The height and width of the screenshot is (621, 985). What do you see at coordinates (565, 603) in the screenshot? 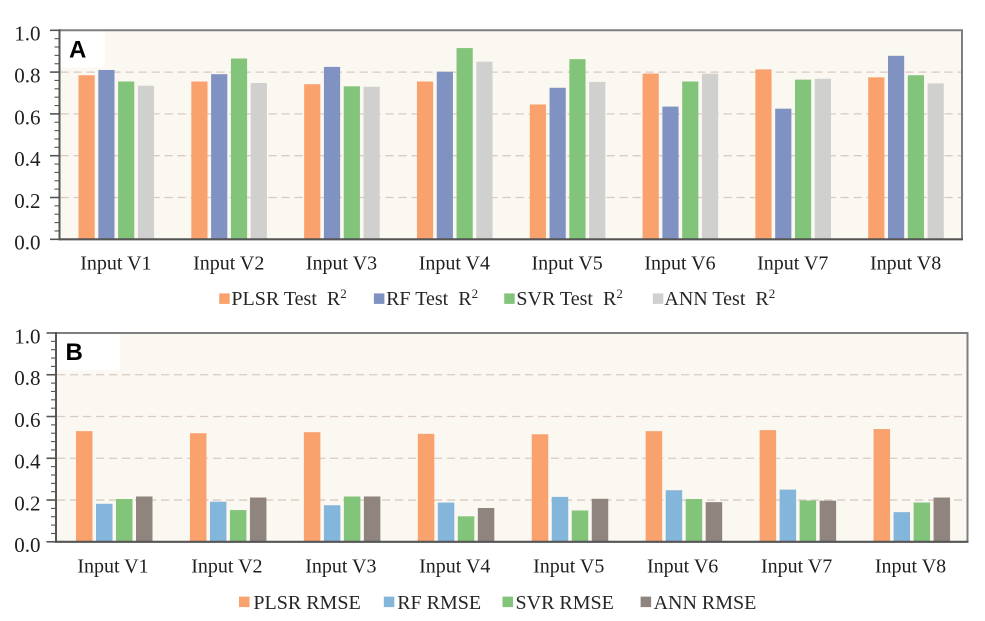
I see `svg-text: SVR RMSE` at bounding box center [565, 603].